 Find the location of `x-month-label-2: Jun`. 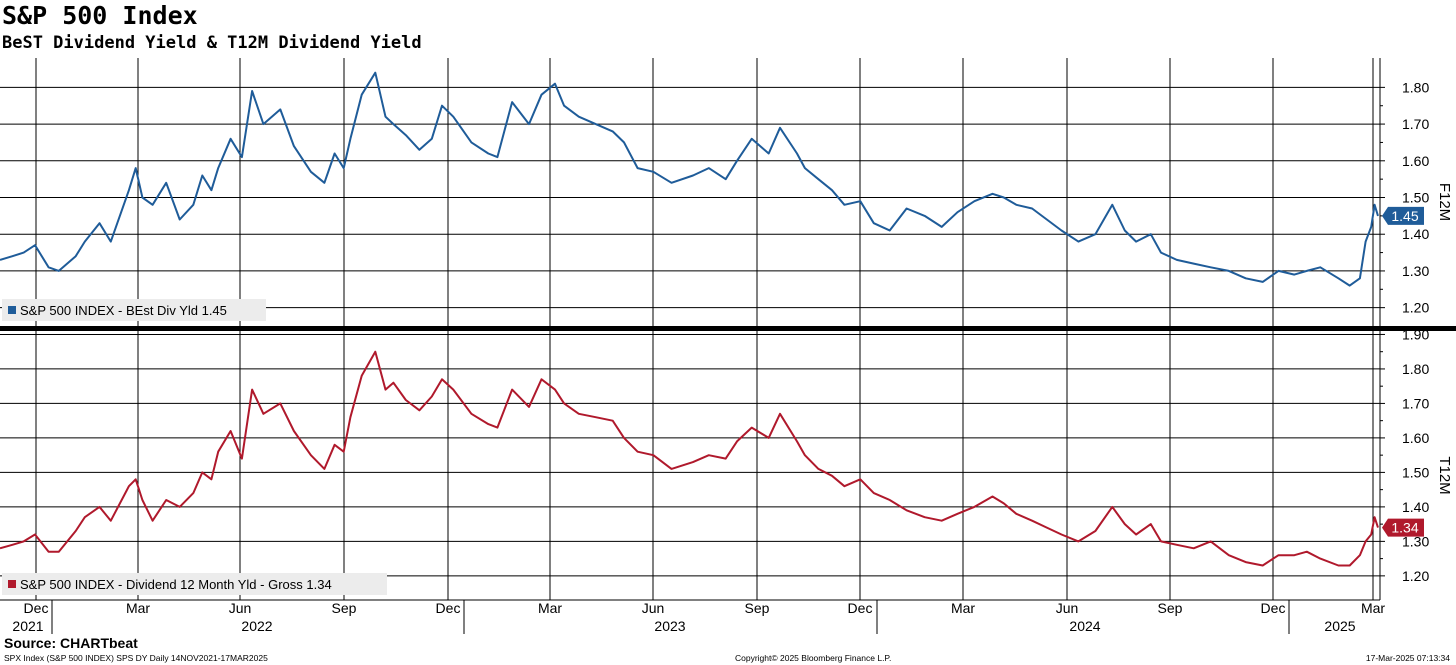

x-month-label-2: Jun is located at coordinates (240, 608).